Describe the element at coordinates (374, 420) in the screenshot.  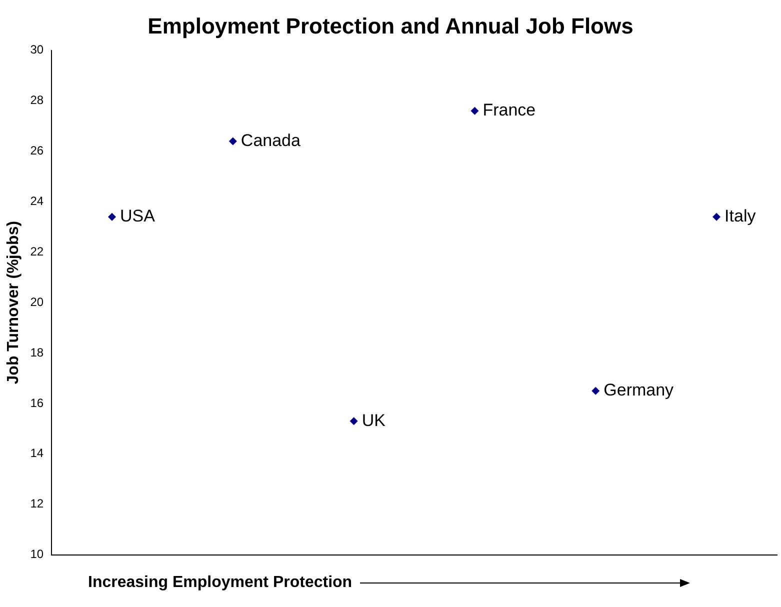
I see `x-tick-label: UK` at that location.